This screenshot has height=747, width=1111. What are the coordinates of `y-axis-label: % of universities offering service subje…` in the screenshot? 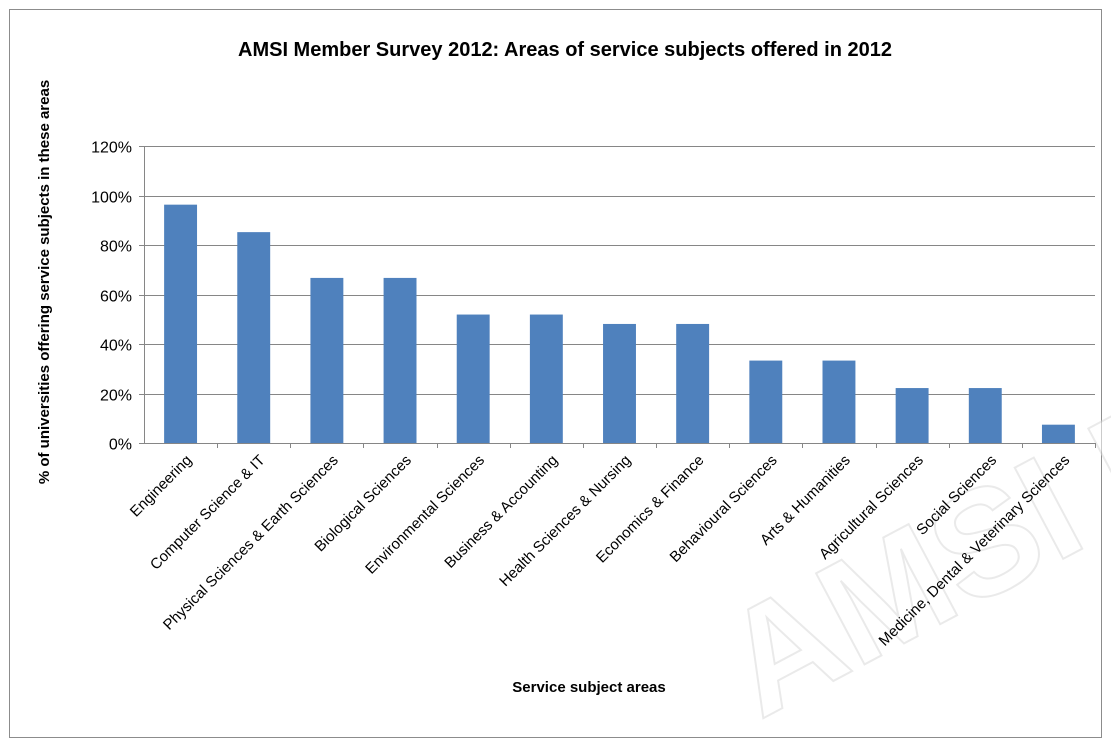 It's located at (44, 282).